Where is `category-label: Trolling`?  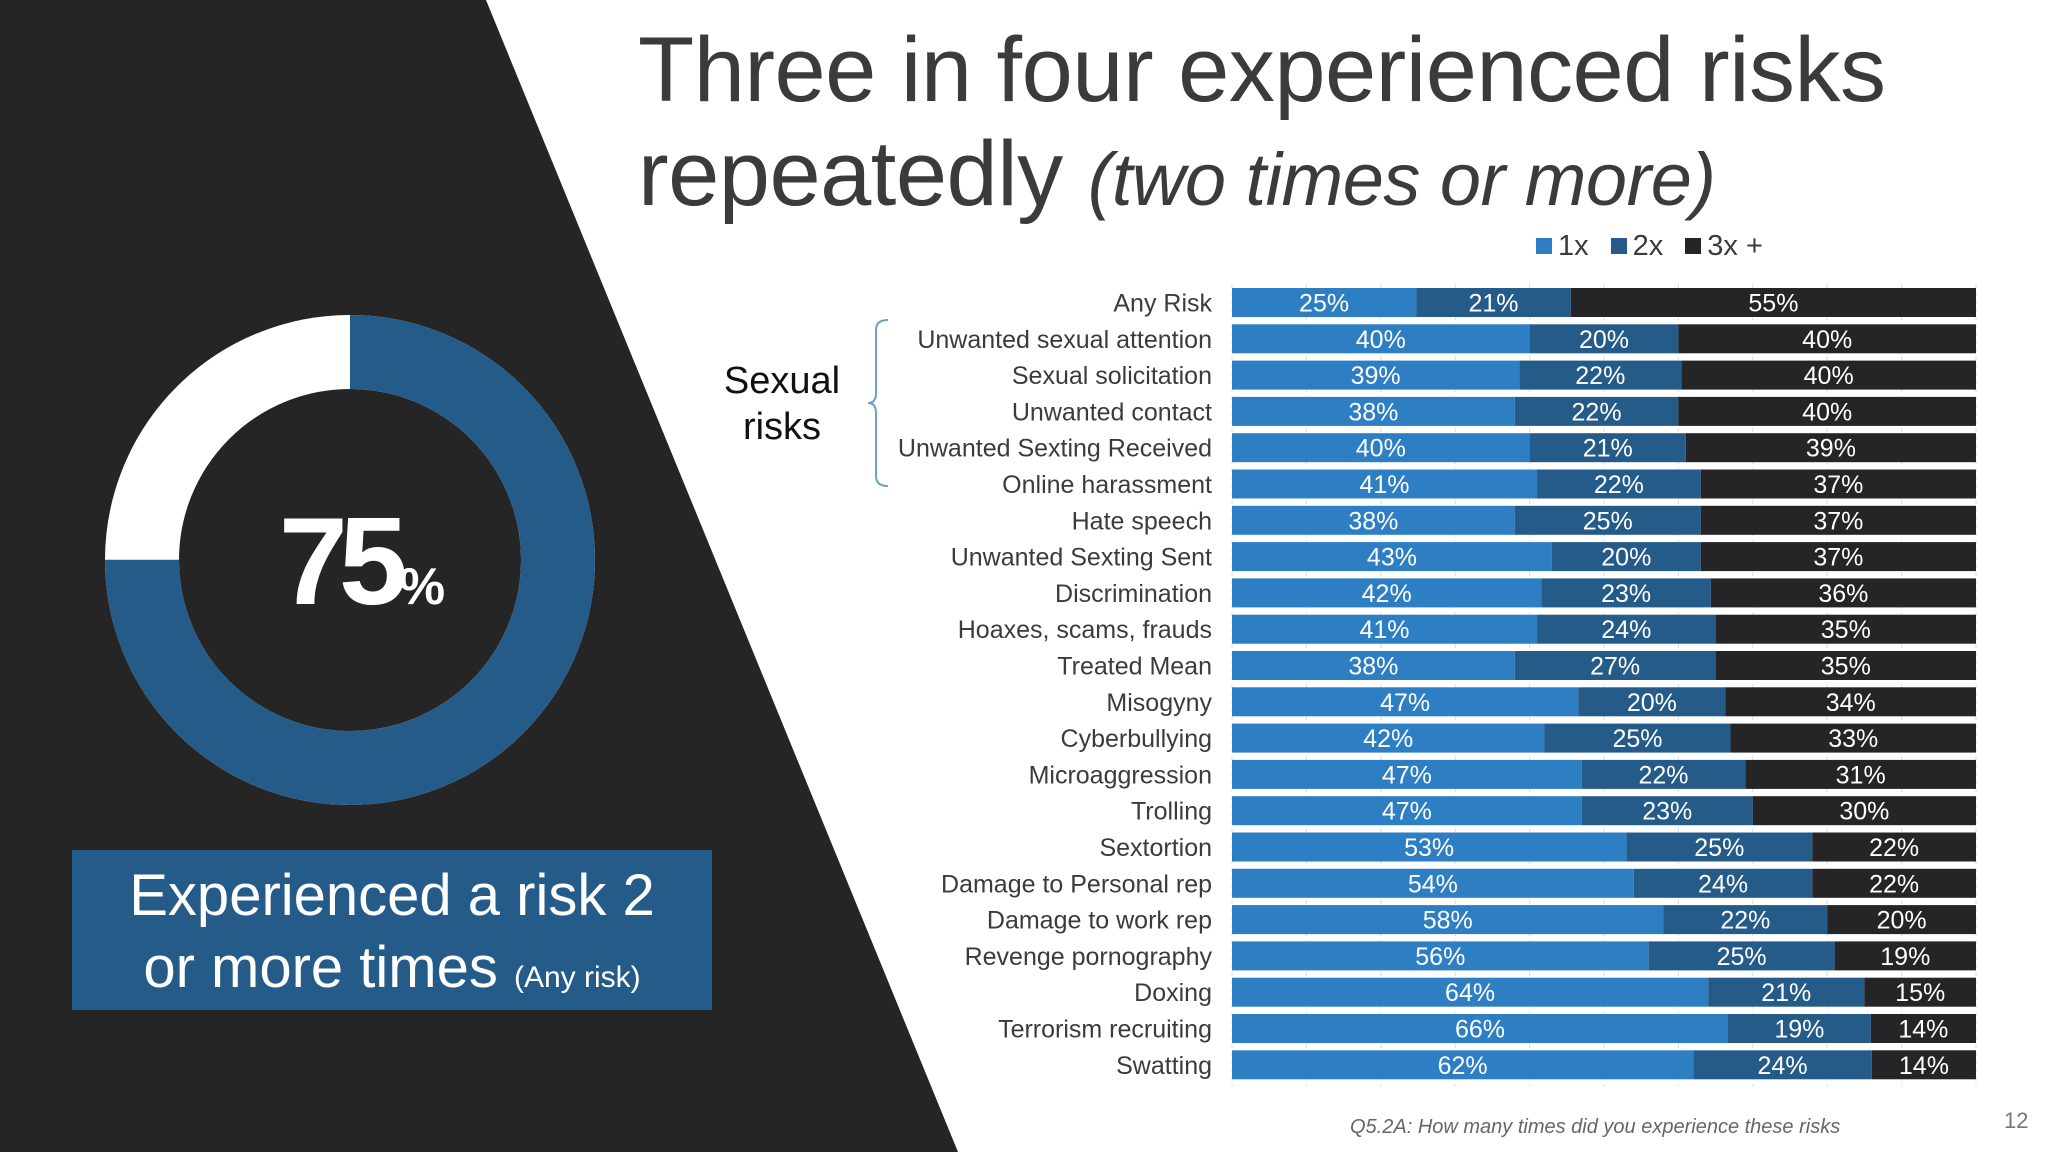 category-label: Trolling is located at coordinates (1171, 812).